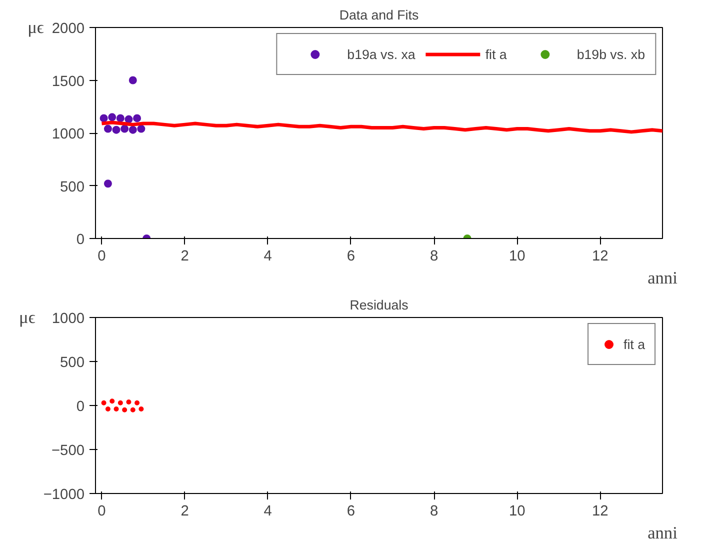 The image size is (707, 551). Describe the element at coordinates (381, 127) in the screenshot. I see `line-series` at that location.